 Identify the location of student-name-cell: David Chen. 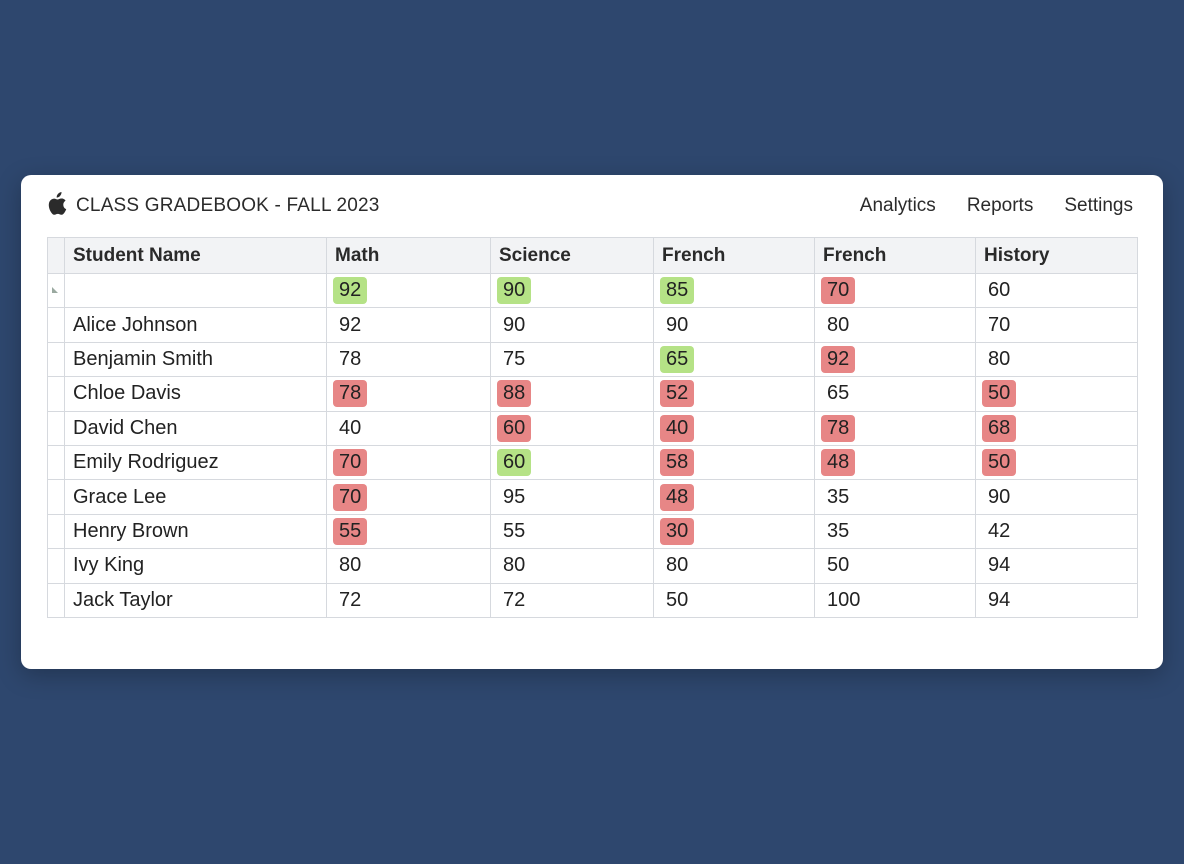
(195, 428).